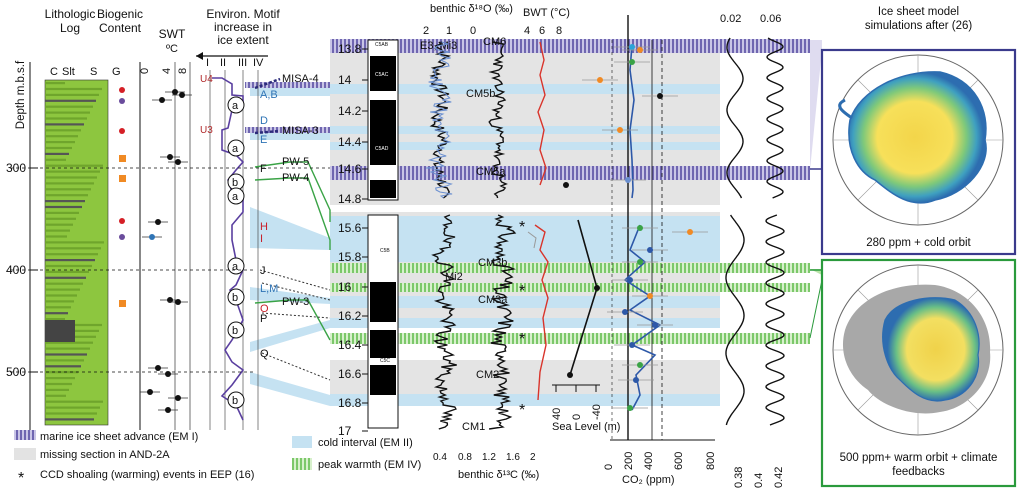 The height and width of the screenshot is (499, 1024). I want to click on ins-tick-042: 0.42, so click(779, 477).